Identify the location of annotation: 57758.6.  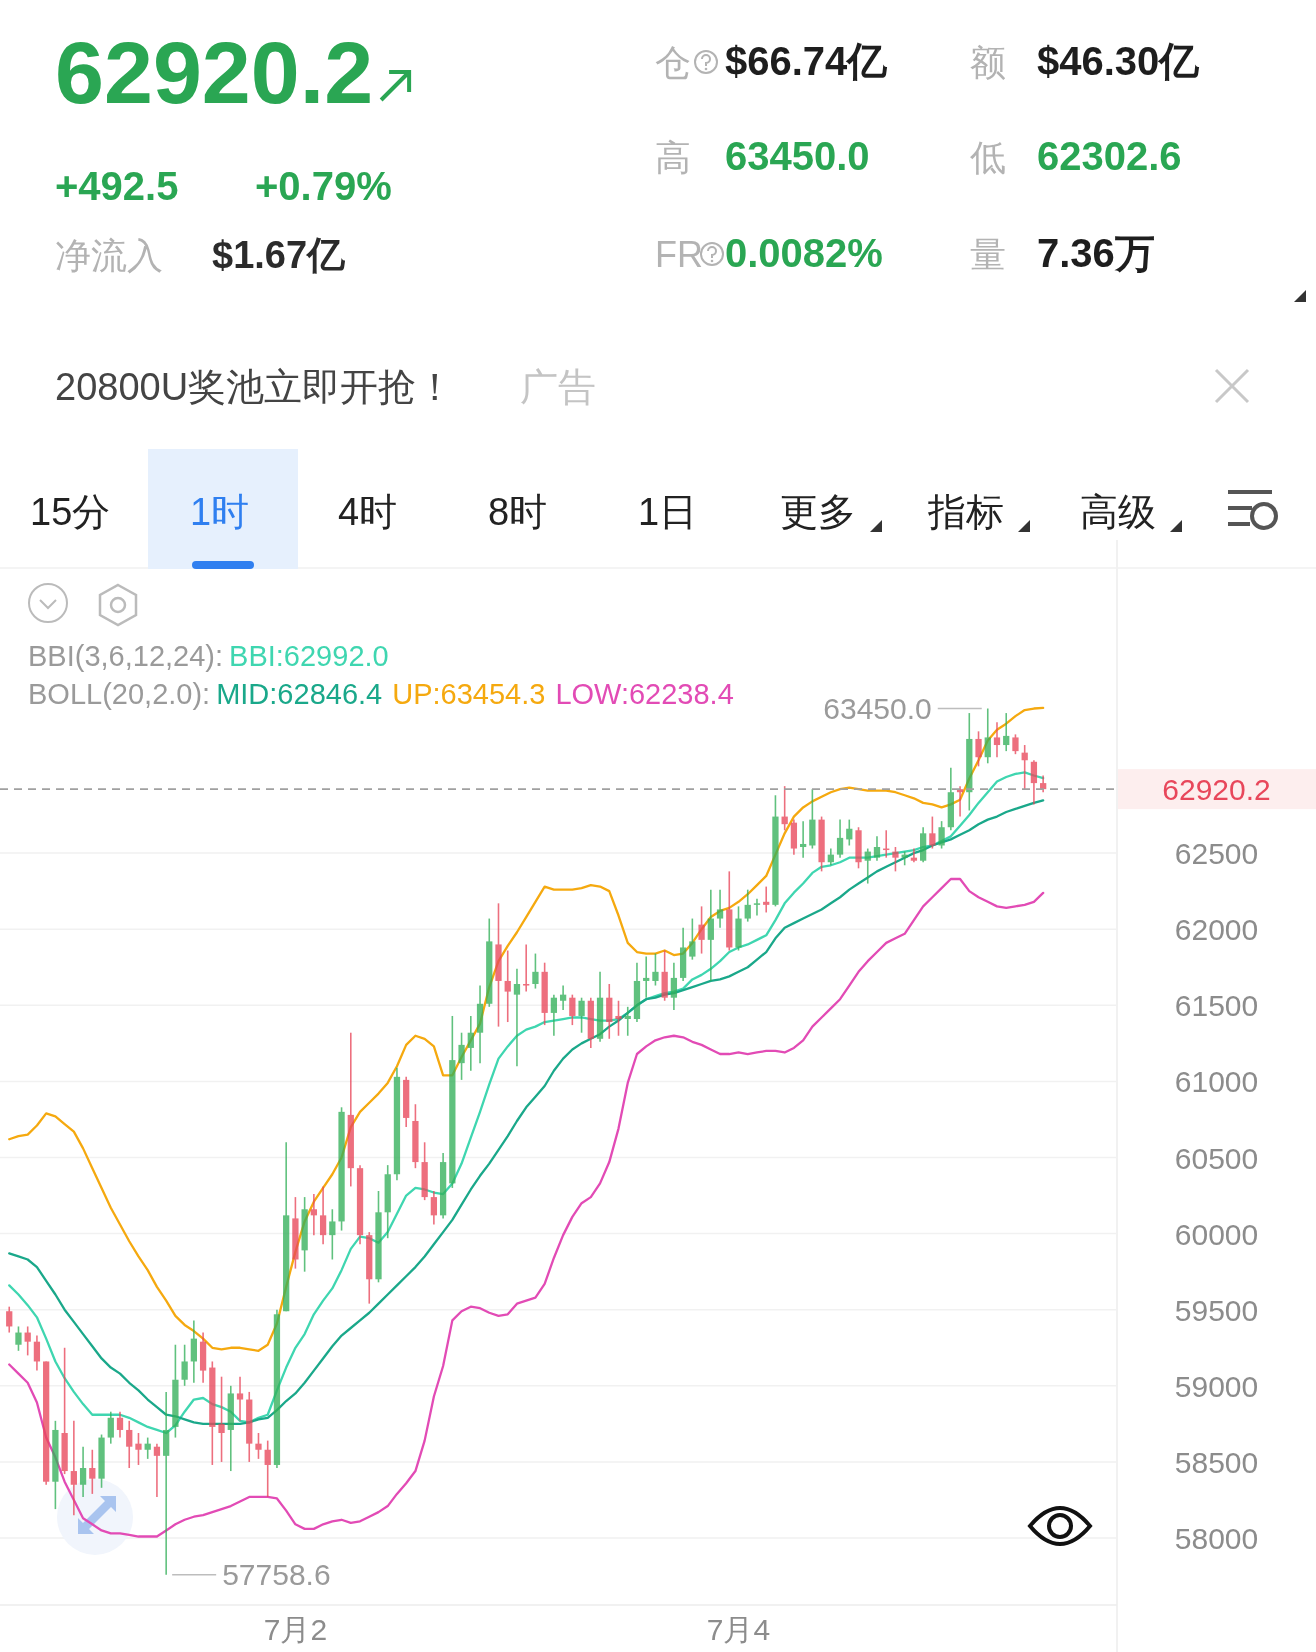
(276, 1574).